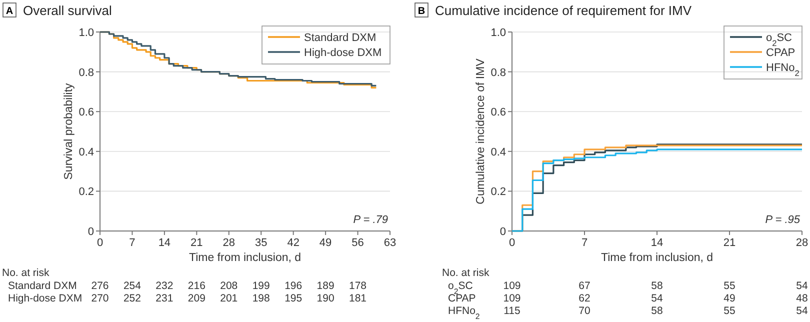 This screenshot has width=810, height=322. What do you see at coordinates (584, 298) in the screenshot?
I see `text: 62` at bounding box center [584, 298].